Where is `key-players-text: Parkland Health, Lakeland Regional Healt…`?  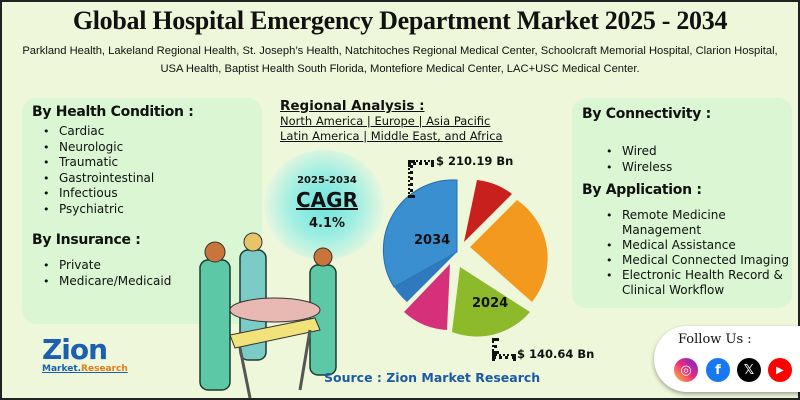 key-players-text: Parkland Health, Lakeland Regional Healt… is located at coordinates (400, 60).